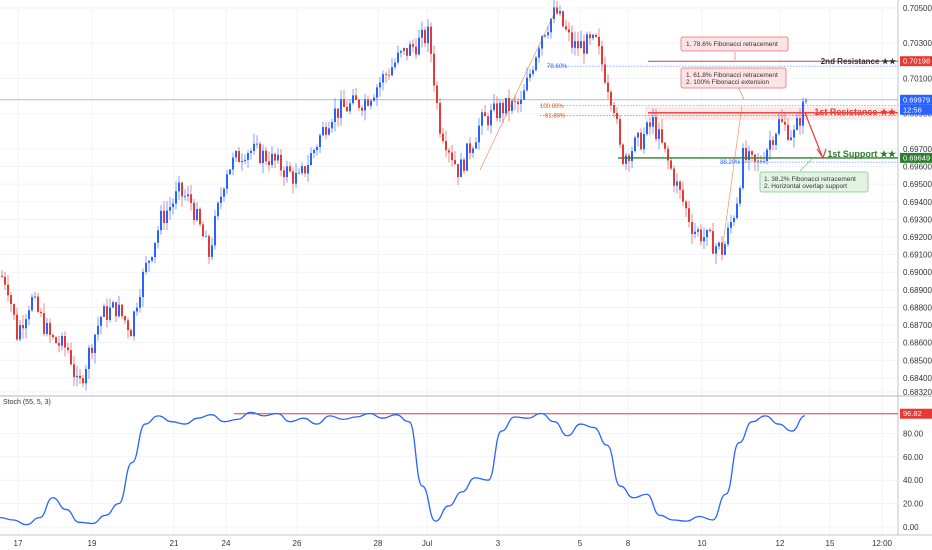 The height and width of the screenshot is (550, 932). What do you see at coordinates (912, 109) in the screenshot?
I see `svg-text: 12:56` at bounding box center [912, 109].